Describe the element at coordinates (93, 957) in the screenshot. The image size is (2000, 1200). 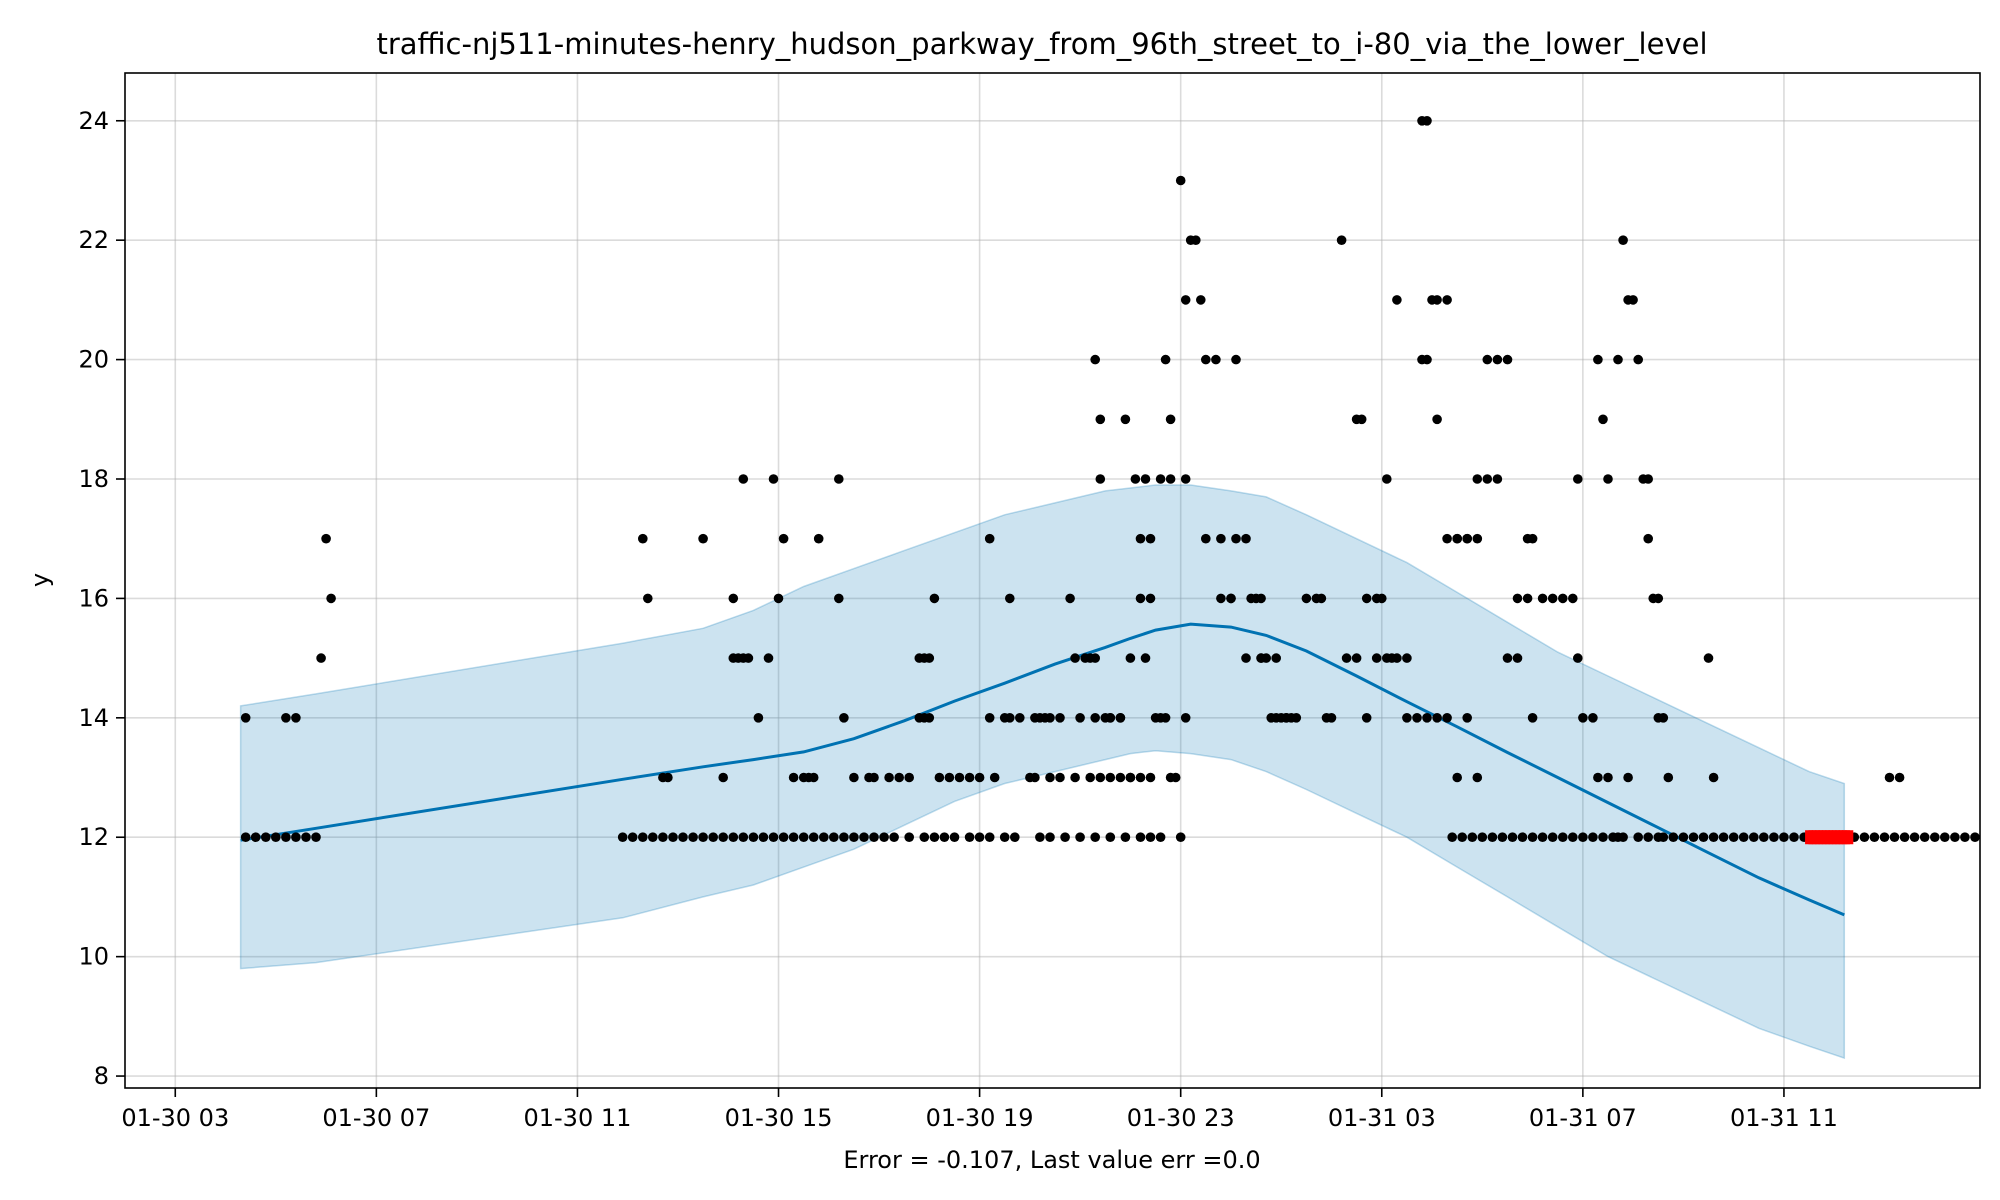
I see `y-tick-label: 10` at that location.